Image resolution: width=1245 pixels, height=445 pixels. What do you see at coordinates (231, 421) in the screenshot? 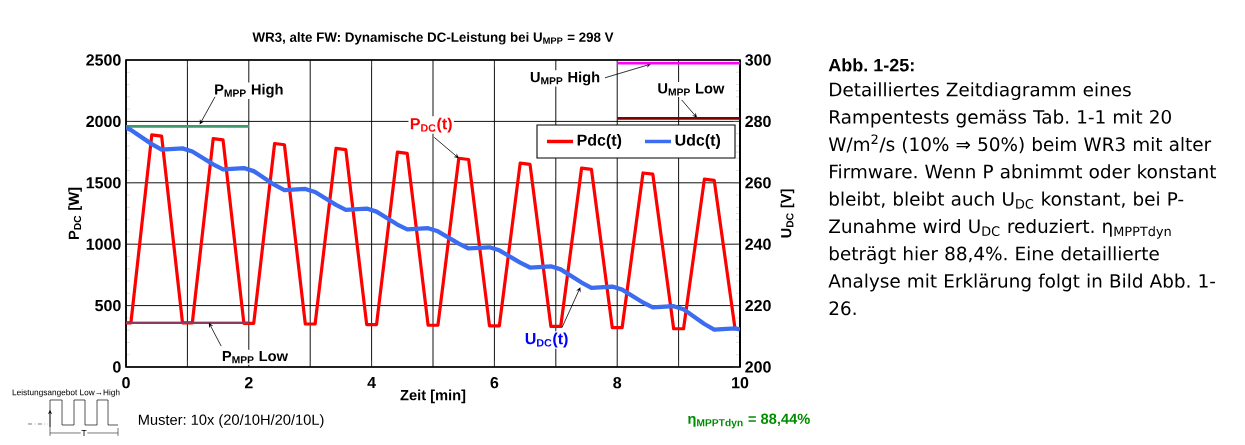
I see `text: Muster: 10x (20/10H/20/10L)` at bounding box center [231, 421].